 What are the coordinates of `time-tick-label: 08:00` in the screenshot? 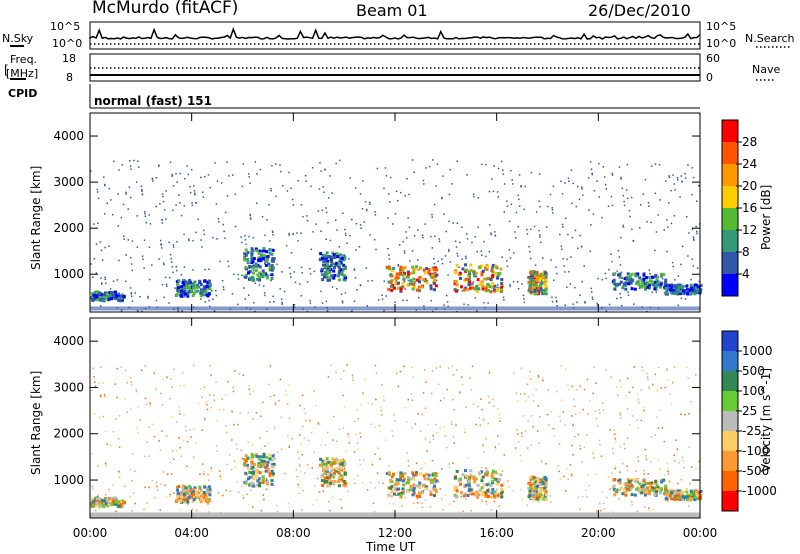 It's located at (293, 533).